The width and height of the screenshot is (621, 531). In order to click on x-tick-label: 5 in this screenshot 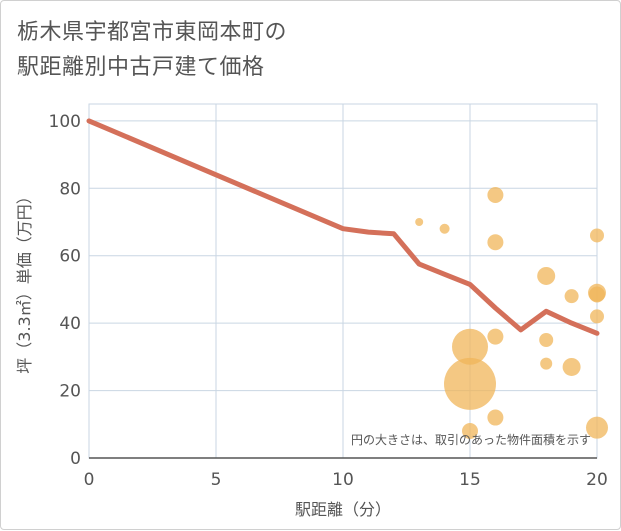, I will do `click(216, 480)`.